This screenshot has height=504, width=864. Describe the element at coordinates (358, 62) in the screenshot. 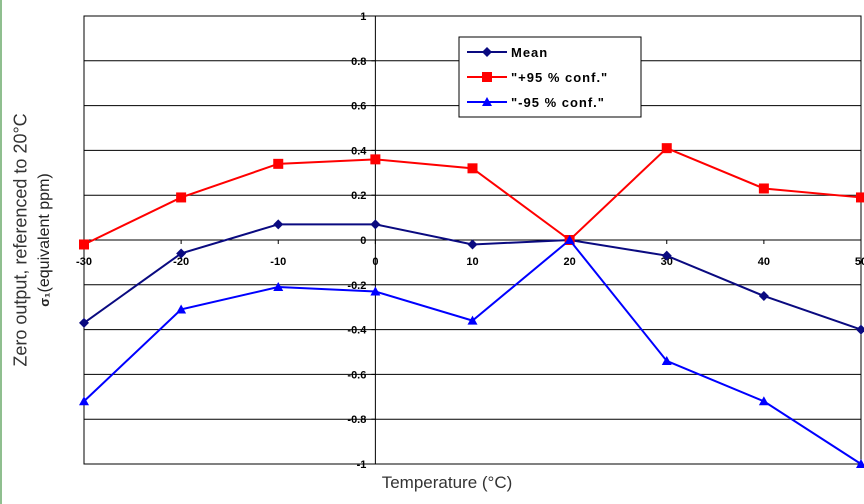

I see `y-tick-label: 0.8` at that location.